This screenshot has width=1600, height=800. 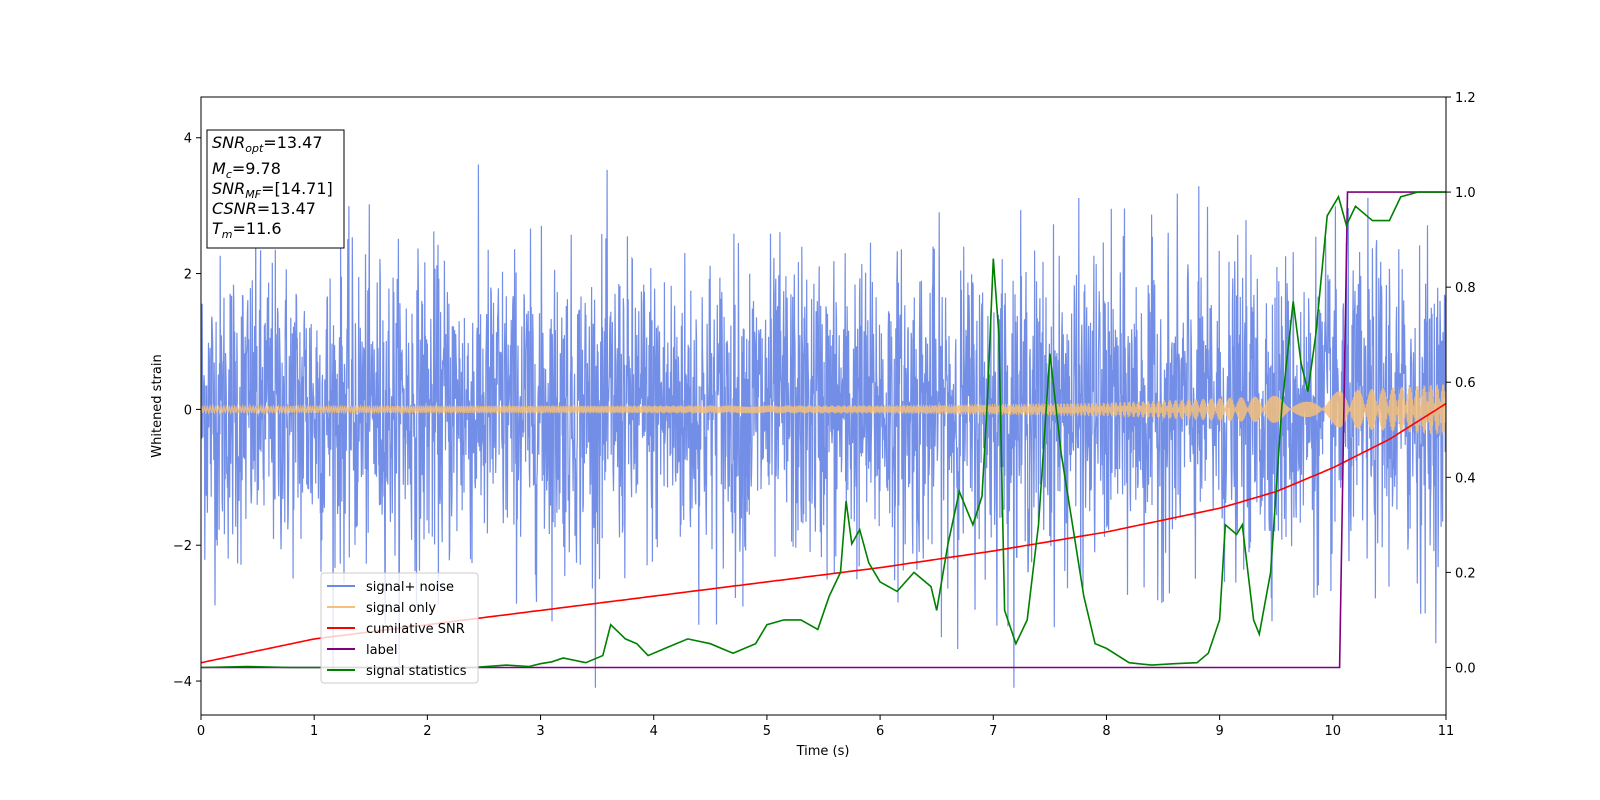 What do you see at coordinates (410, 587) in the screenshot?
I see `legend-label: signal+ noise` at bounding box center [410, 587].